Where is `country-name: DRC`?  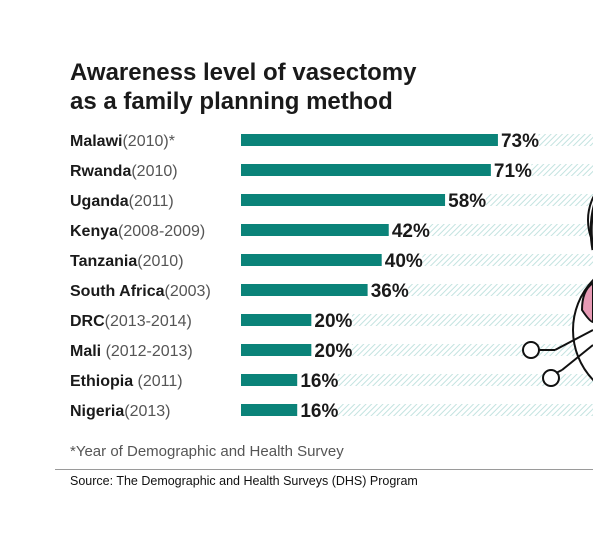 country-name: DRC is located at coordinates (87, 321).